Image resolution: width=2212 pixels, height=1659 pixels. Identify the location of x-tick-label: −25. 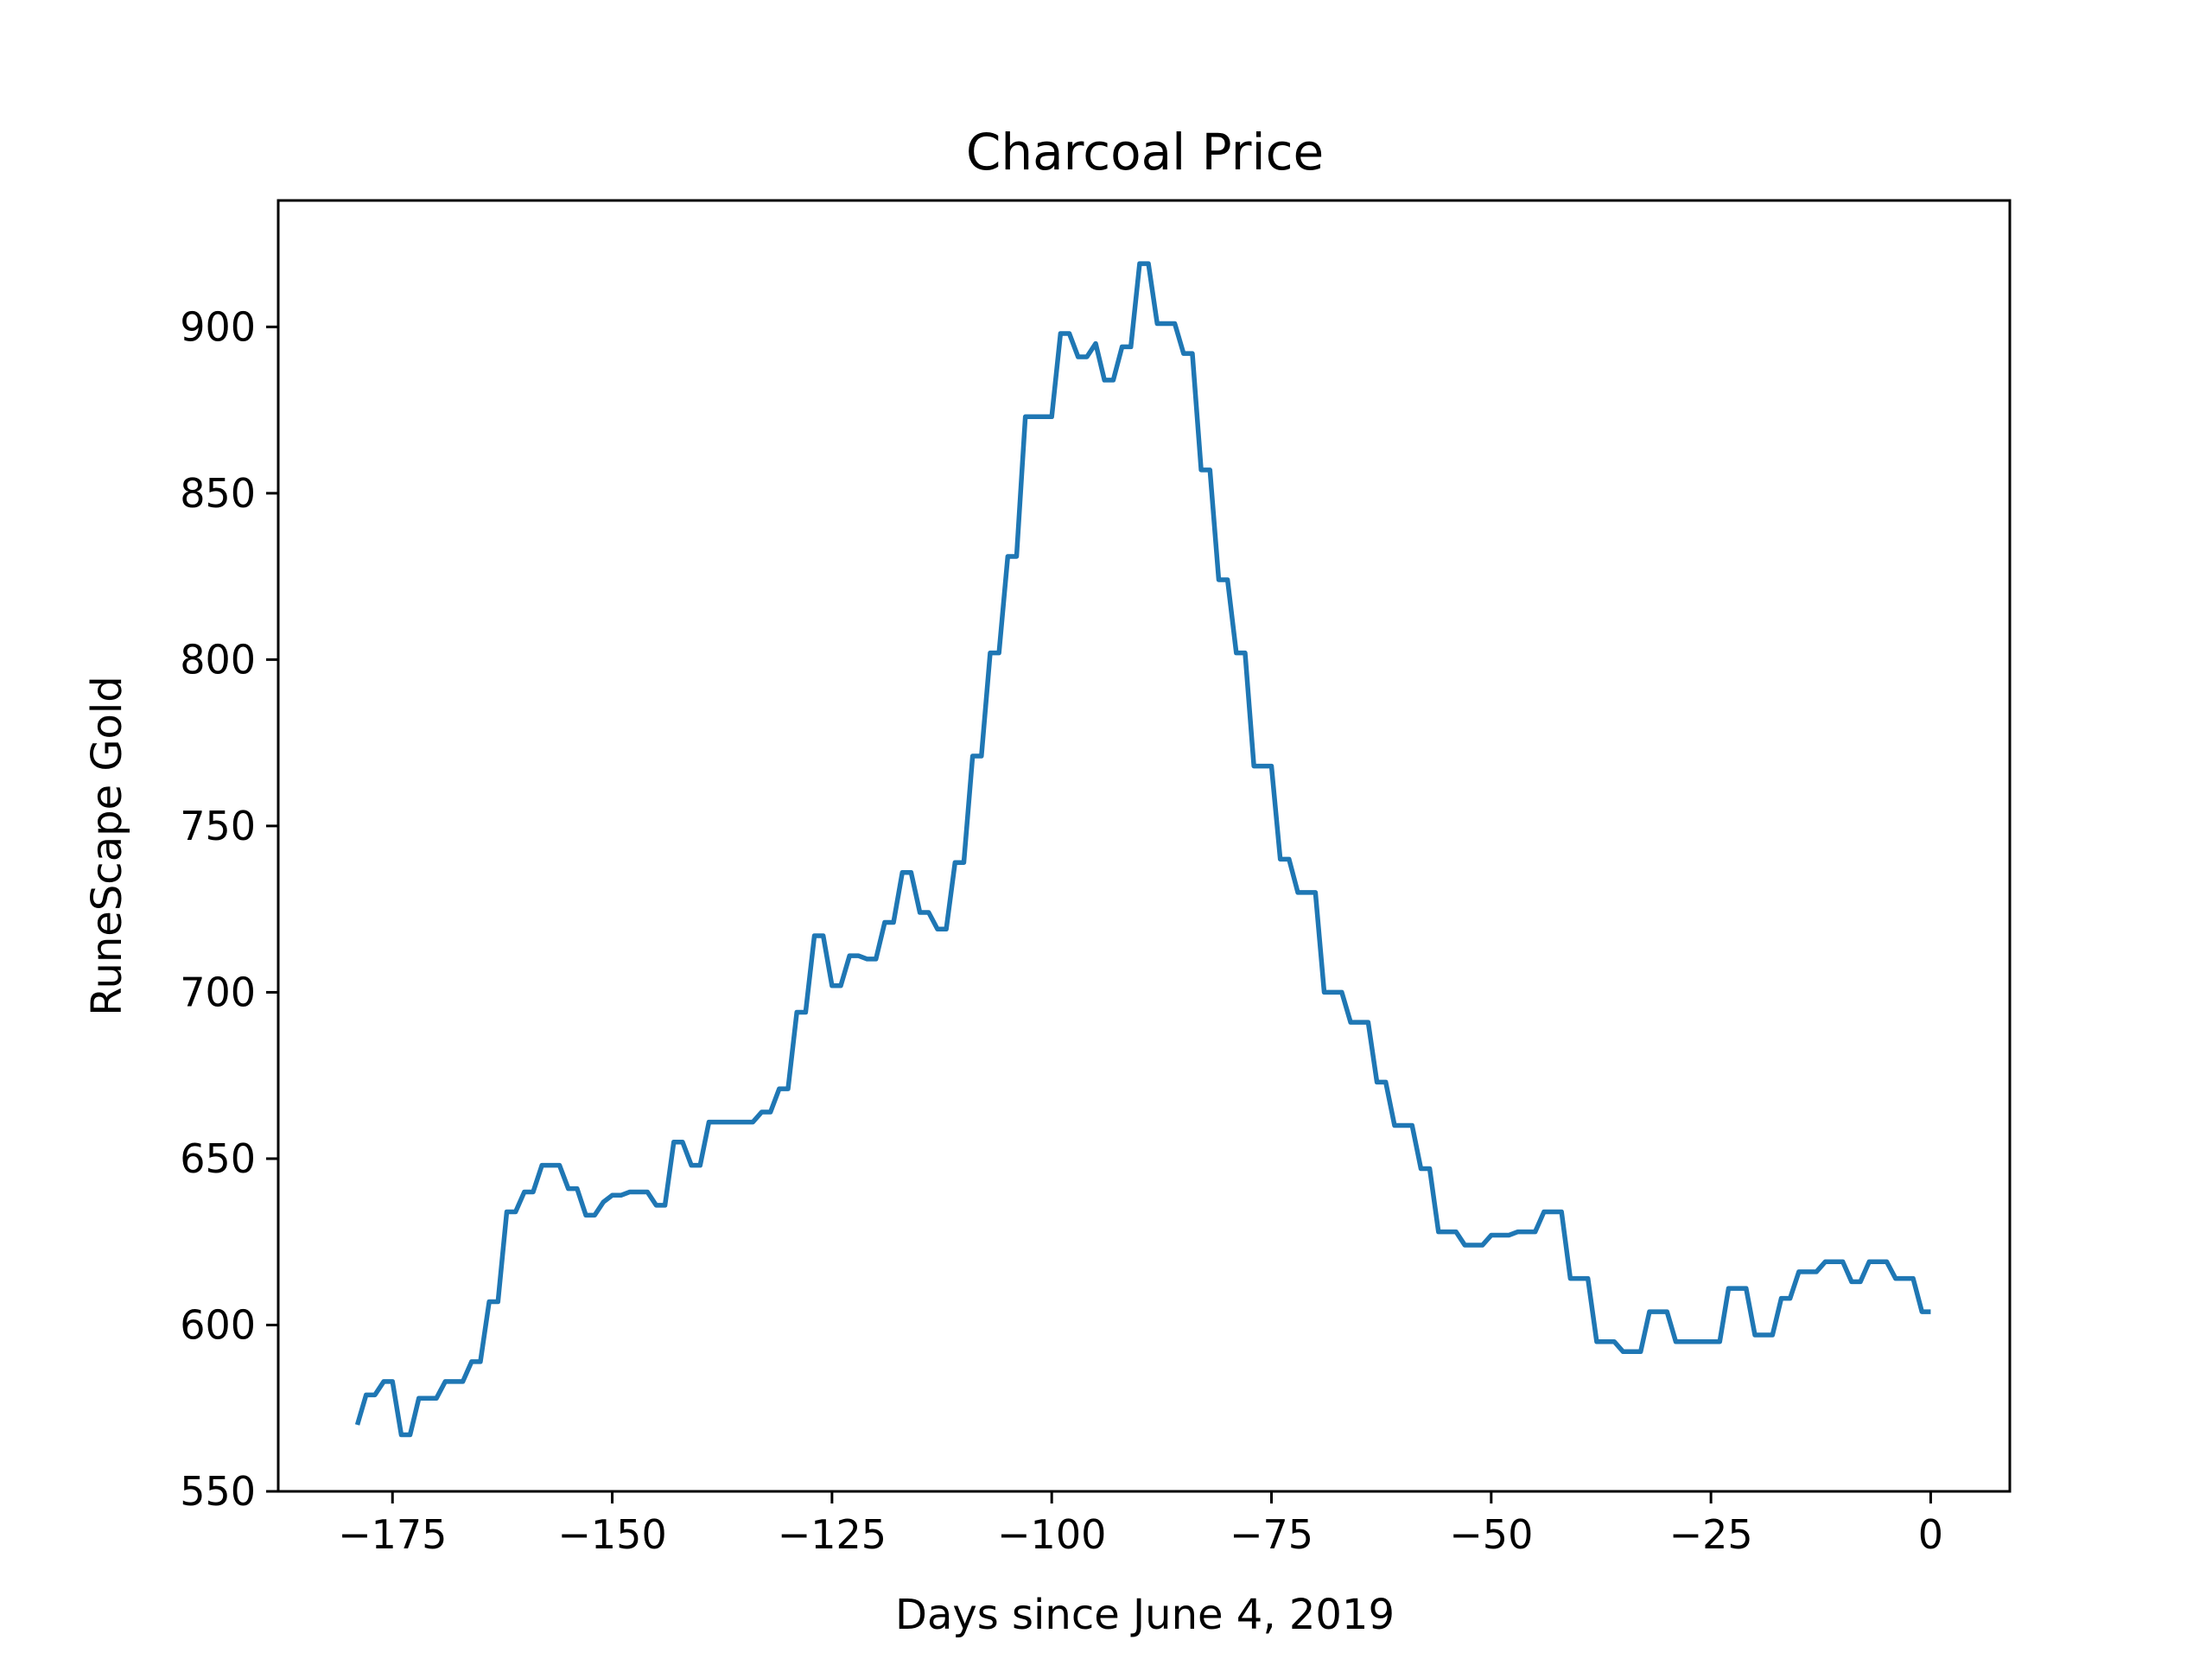
(1711, 1534).